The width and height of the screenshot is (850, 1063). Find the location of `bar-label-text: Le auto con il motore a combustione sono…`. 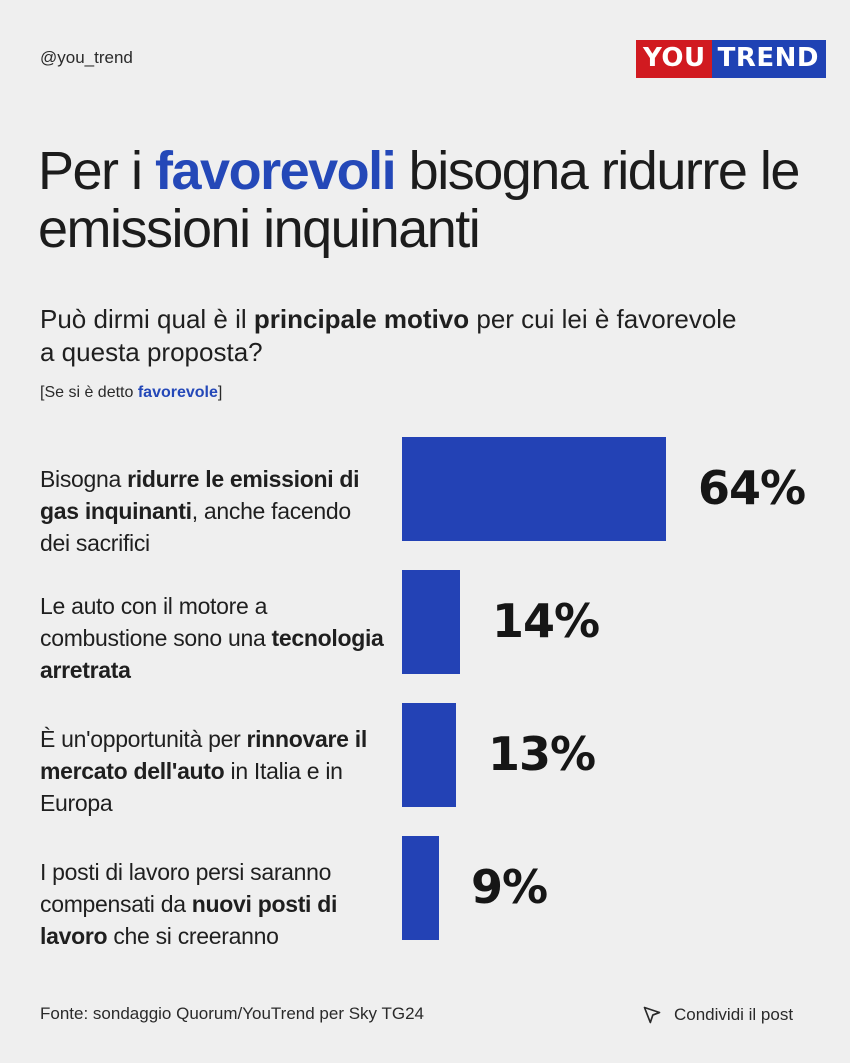

bar-label-text: Le auto con il motore a combustione sono… is located at coordinates (156, 622).